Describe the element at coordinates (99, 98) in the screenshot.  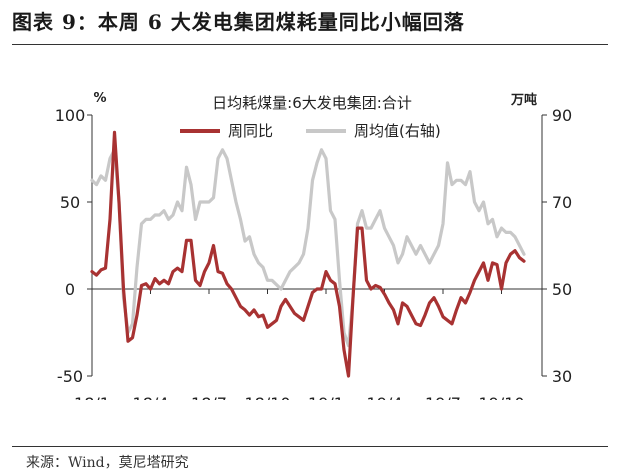
I see `left-axis-unit: %` at that location.